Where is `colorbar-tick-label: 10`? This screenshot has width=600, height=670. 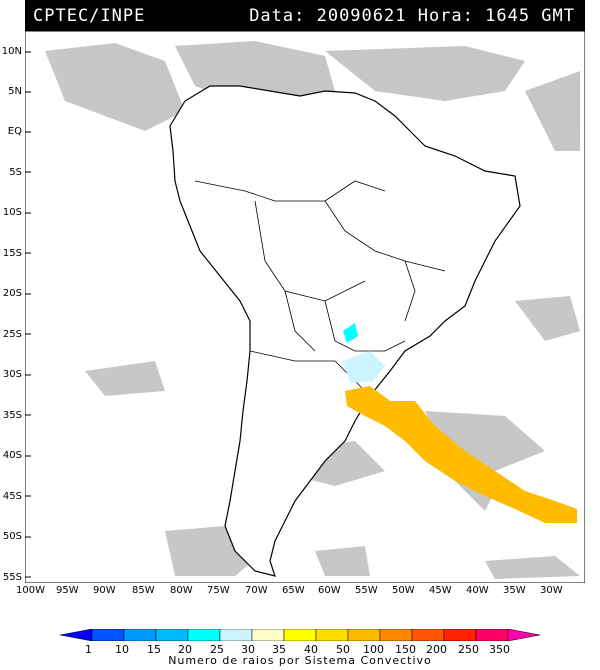
colorbar-tick-label: 10 is located at coordinates (122, 649).